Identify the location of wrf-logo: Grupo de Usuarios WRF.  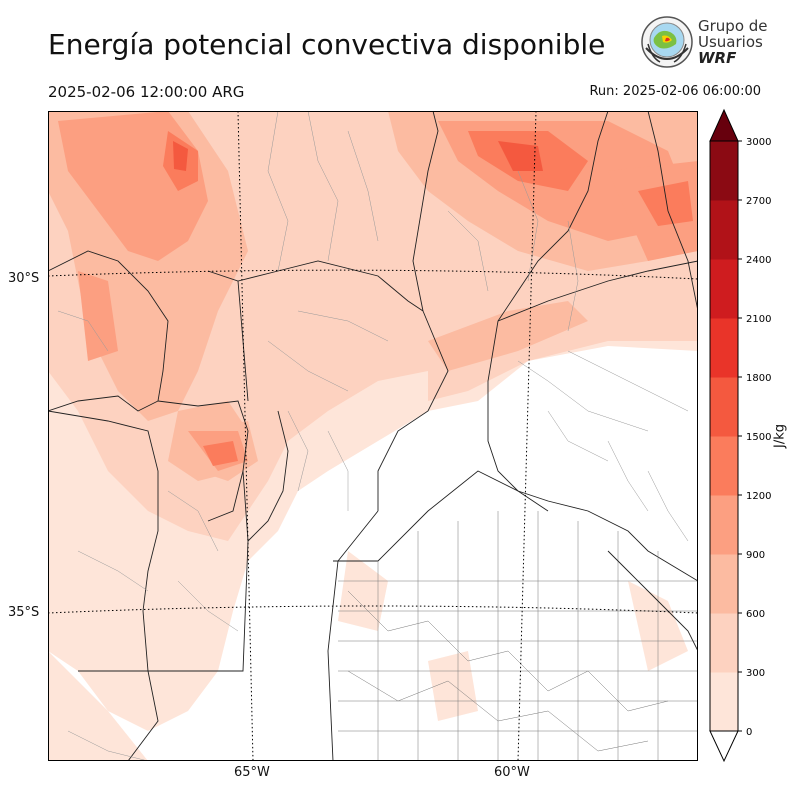
(703, 43).